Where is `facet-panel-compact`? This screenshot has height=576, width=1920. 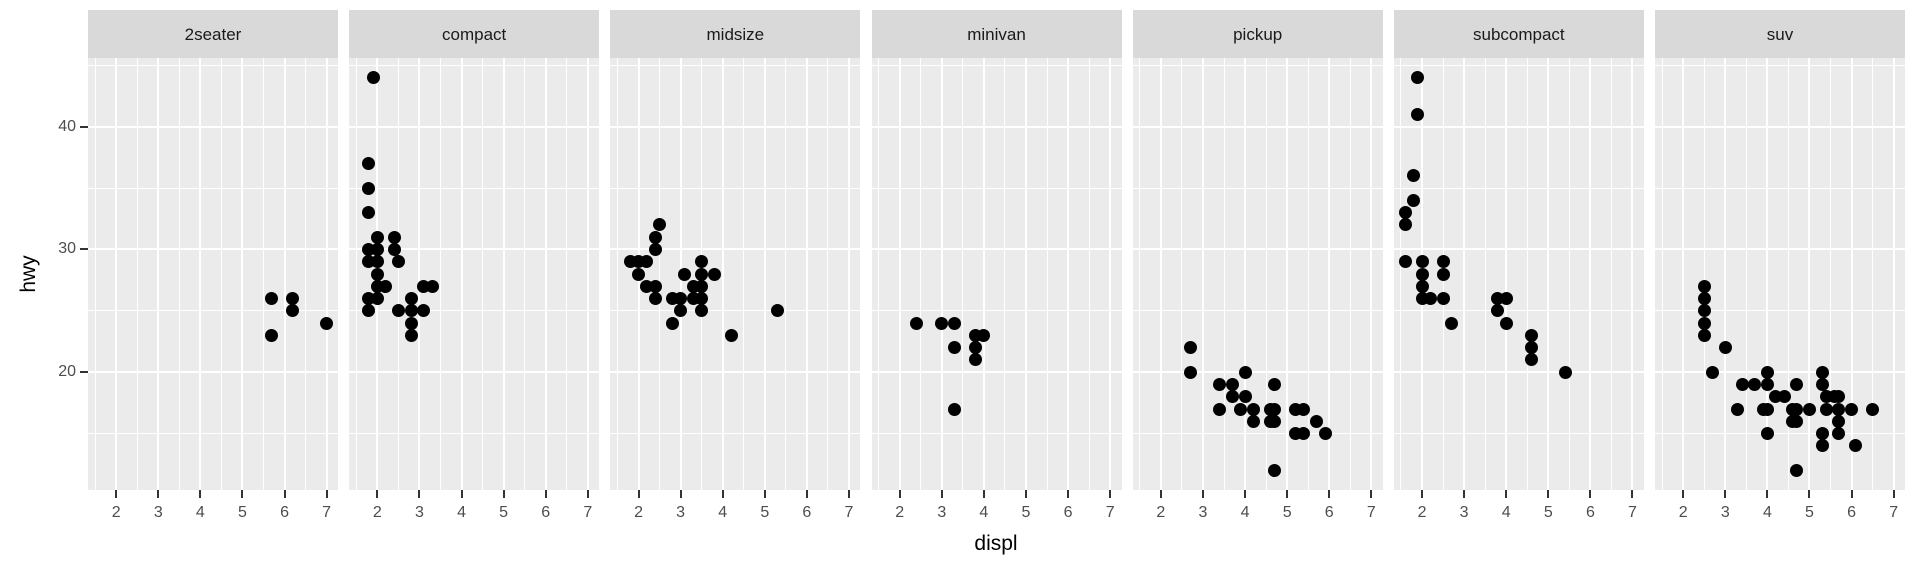 facet-panel-compact is located at coordinates (474, 274).